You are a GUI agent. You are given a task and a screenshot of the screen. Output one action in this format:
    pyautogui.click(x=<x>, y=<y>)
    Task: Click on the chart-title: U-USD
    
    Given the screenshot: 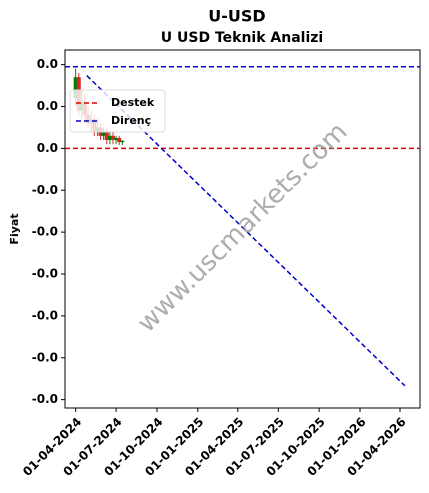 What is the action you would take?
    pyautogui.click(x=236, y=16)
    